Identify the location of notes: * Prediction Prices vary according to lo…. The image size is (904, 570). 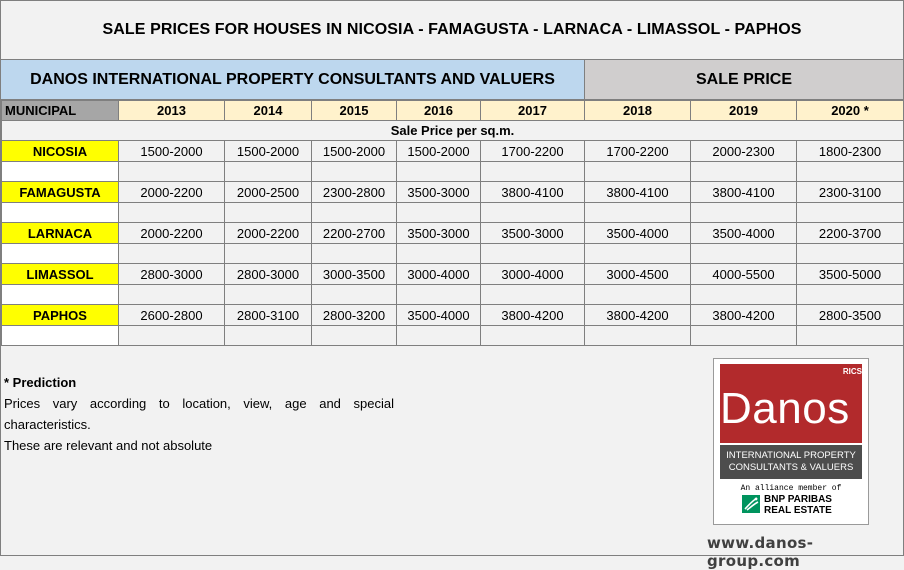
(199, 414).